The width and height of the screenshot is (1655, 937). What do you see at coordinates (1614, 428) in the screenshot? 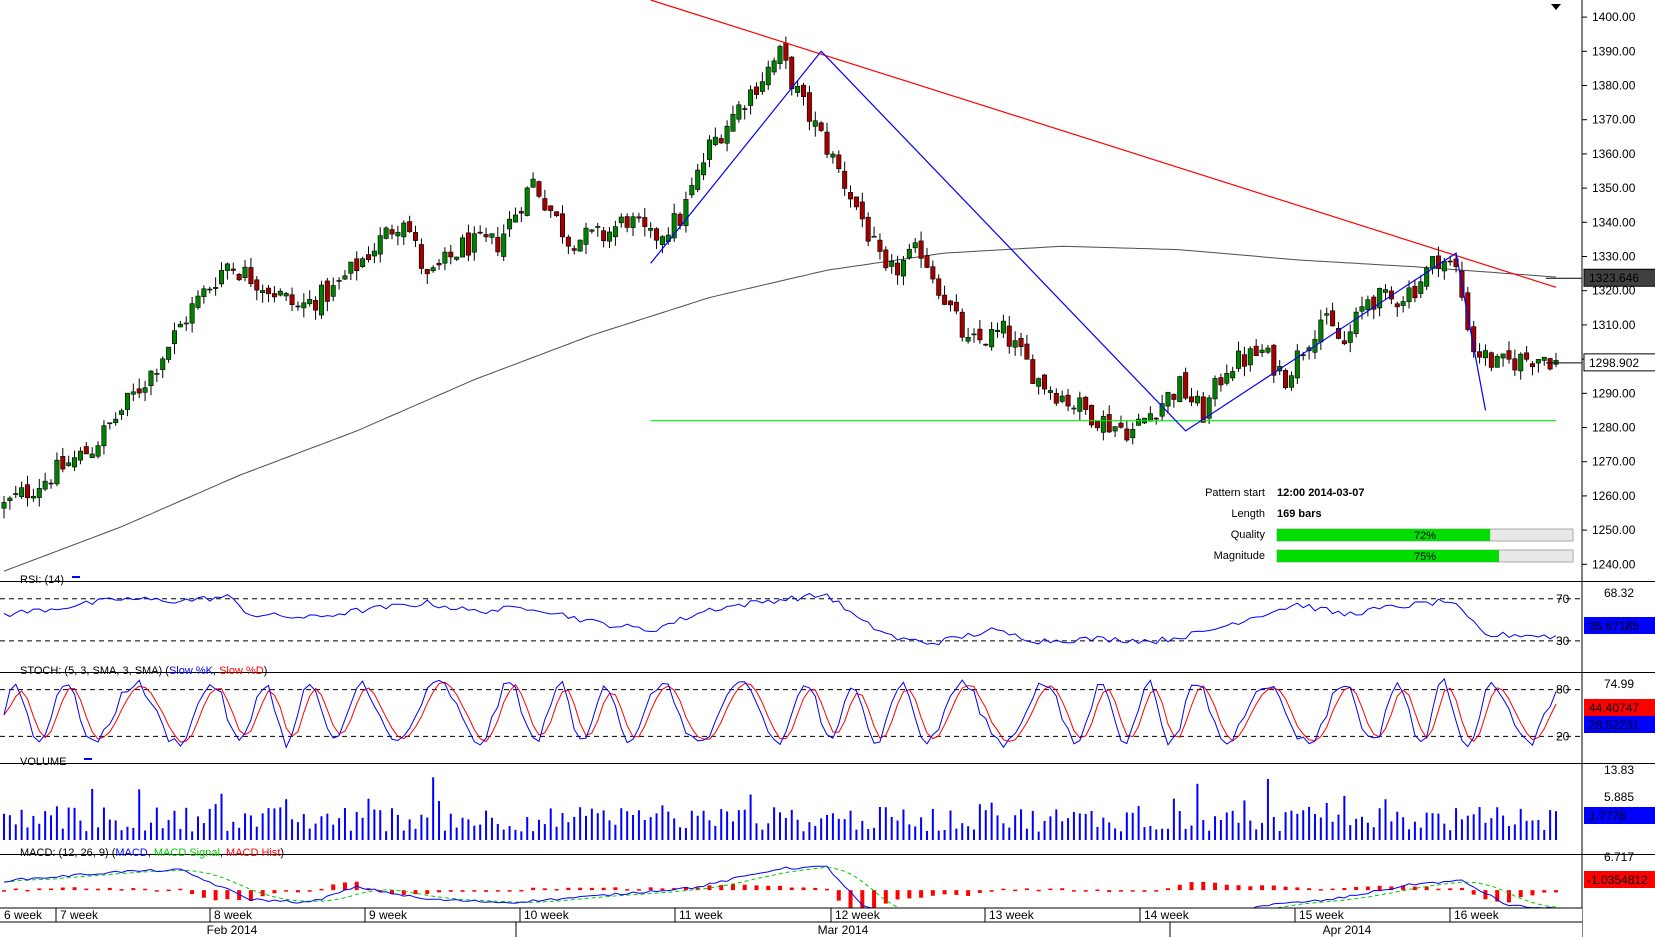
I see `price-tick-label: 1280.00` at bounding box center [1614, 428].